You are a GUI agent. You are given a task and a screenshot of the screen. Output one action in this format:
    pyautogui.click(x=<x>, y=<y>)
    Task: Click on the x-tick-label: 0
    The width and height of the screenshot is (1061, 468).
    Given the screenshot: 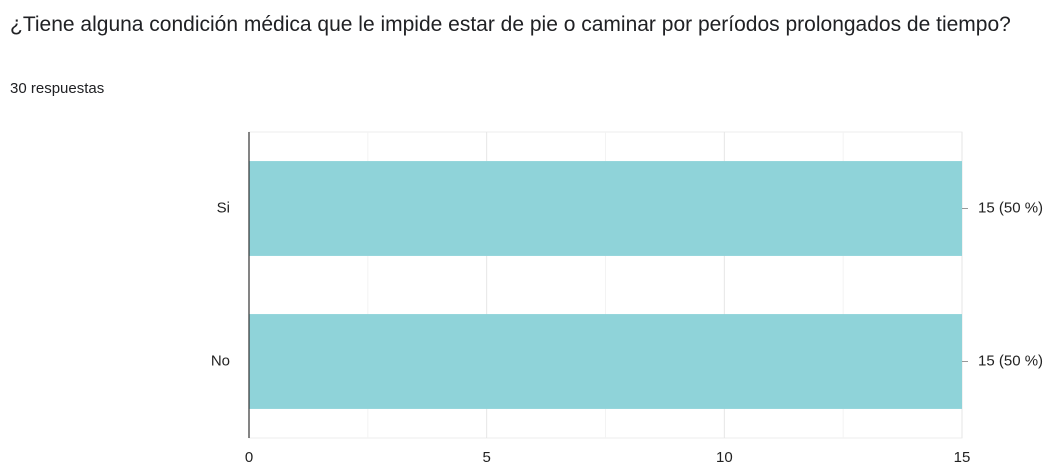 What is the action you would take?
    pyautogui.click(x=249, y=457)
    